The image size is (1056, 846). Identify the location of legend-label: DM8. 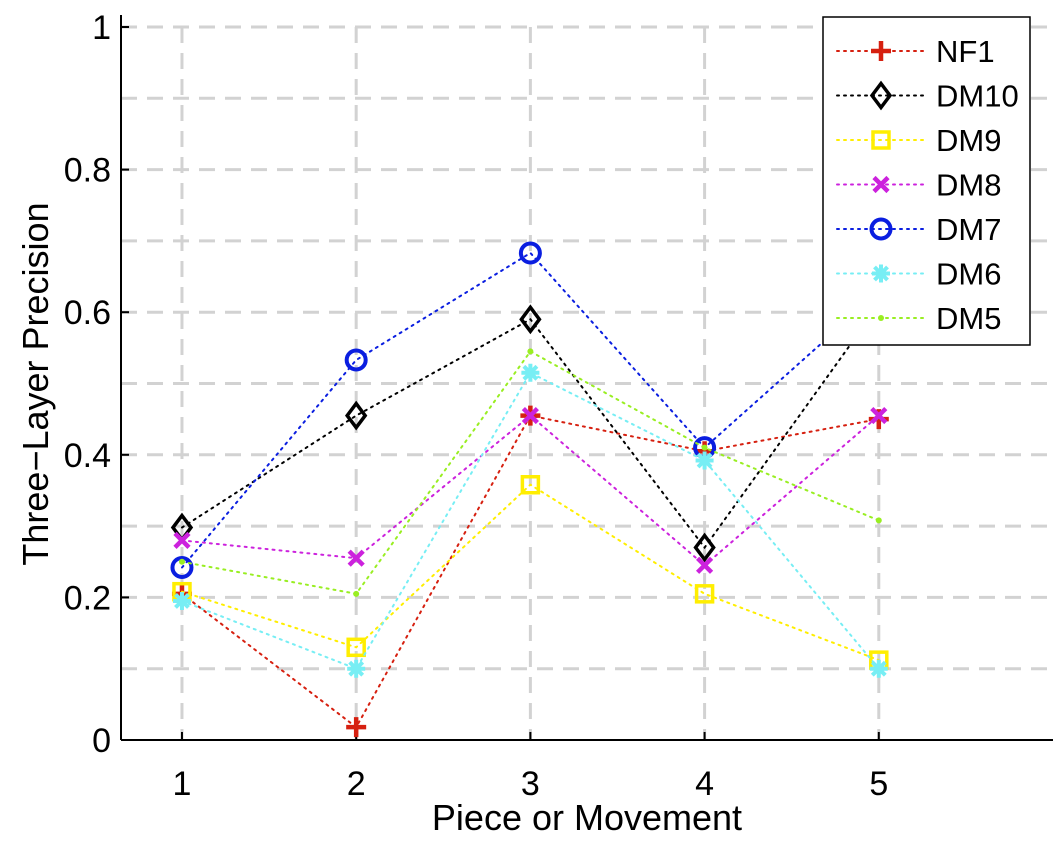
(968, 185).